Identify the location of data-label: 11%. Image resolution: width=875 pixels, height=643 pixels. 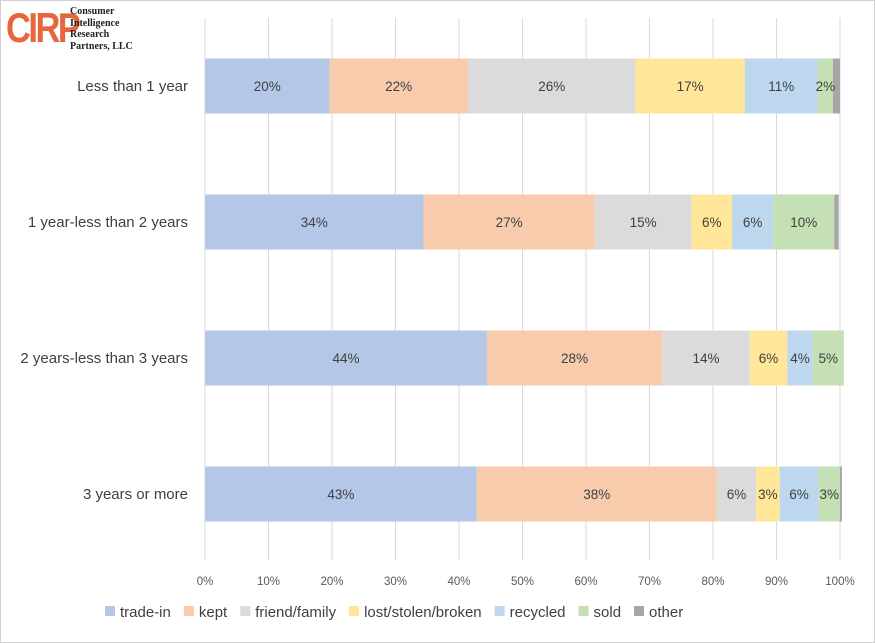
(781, 86).